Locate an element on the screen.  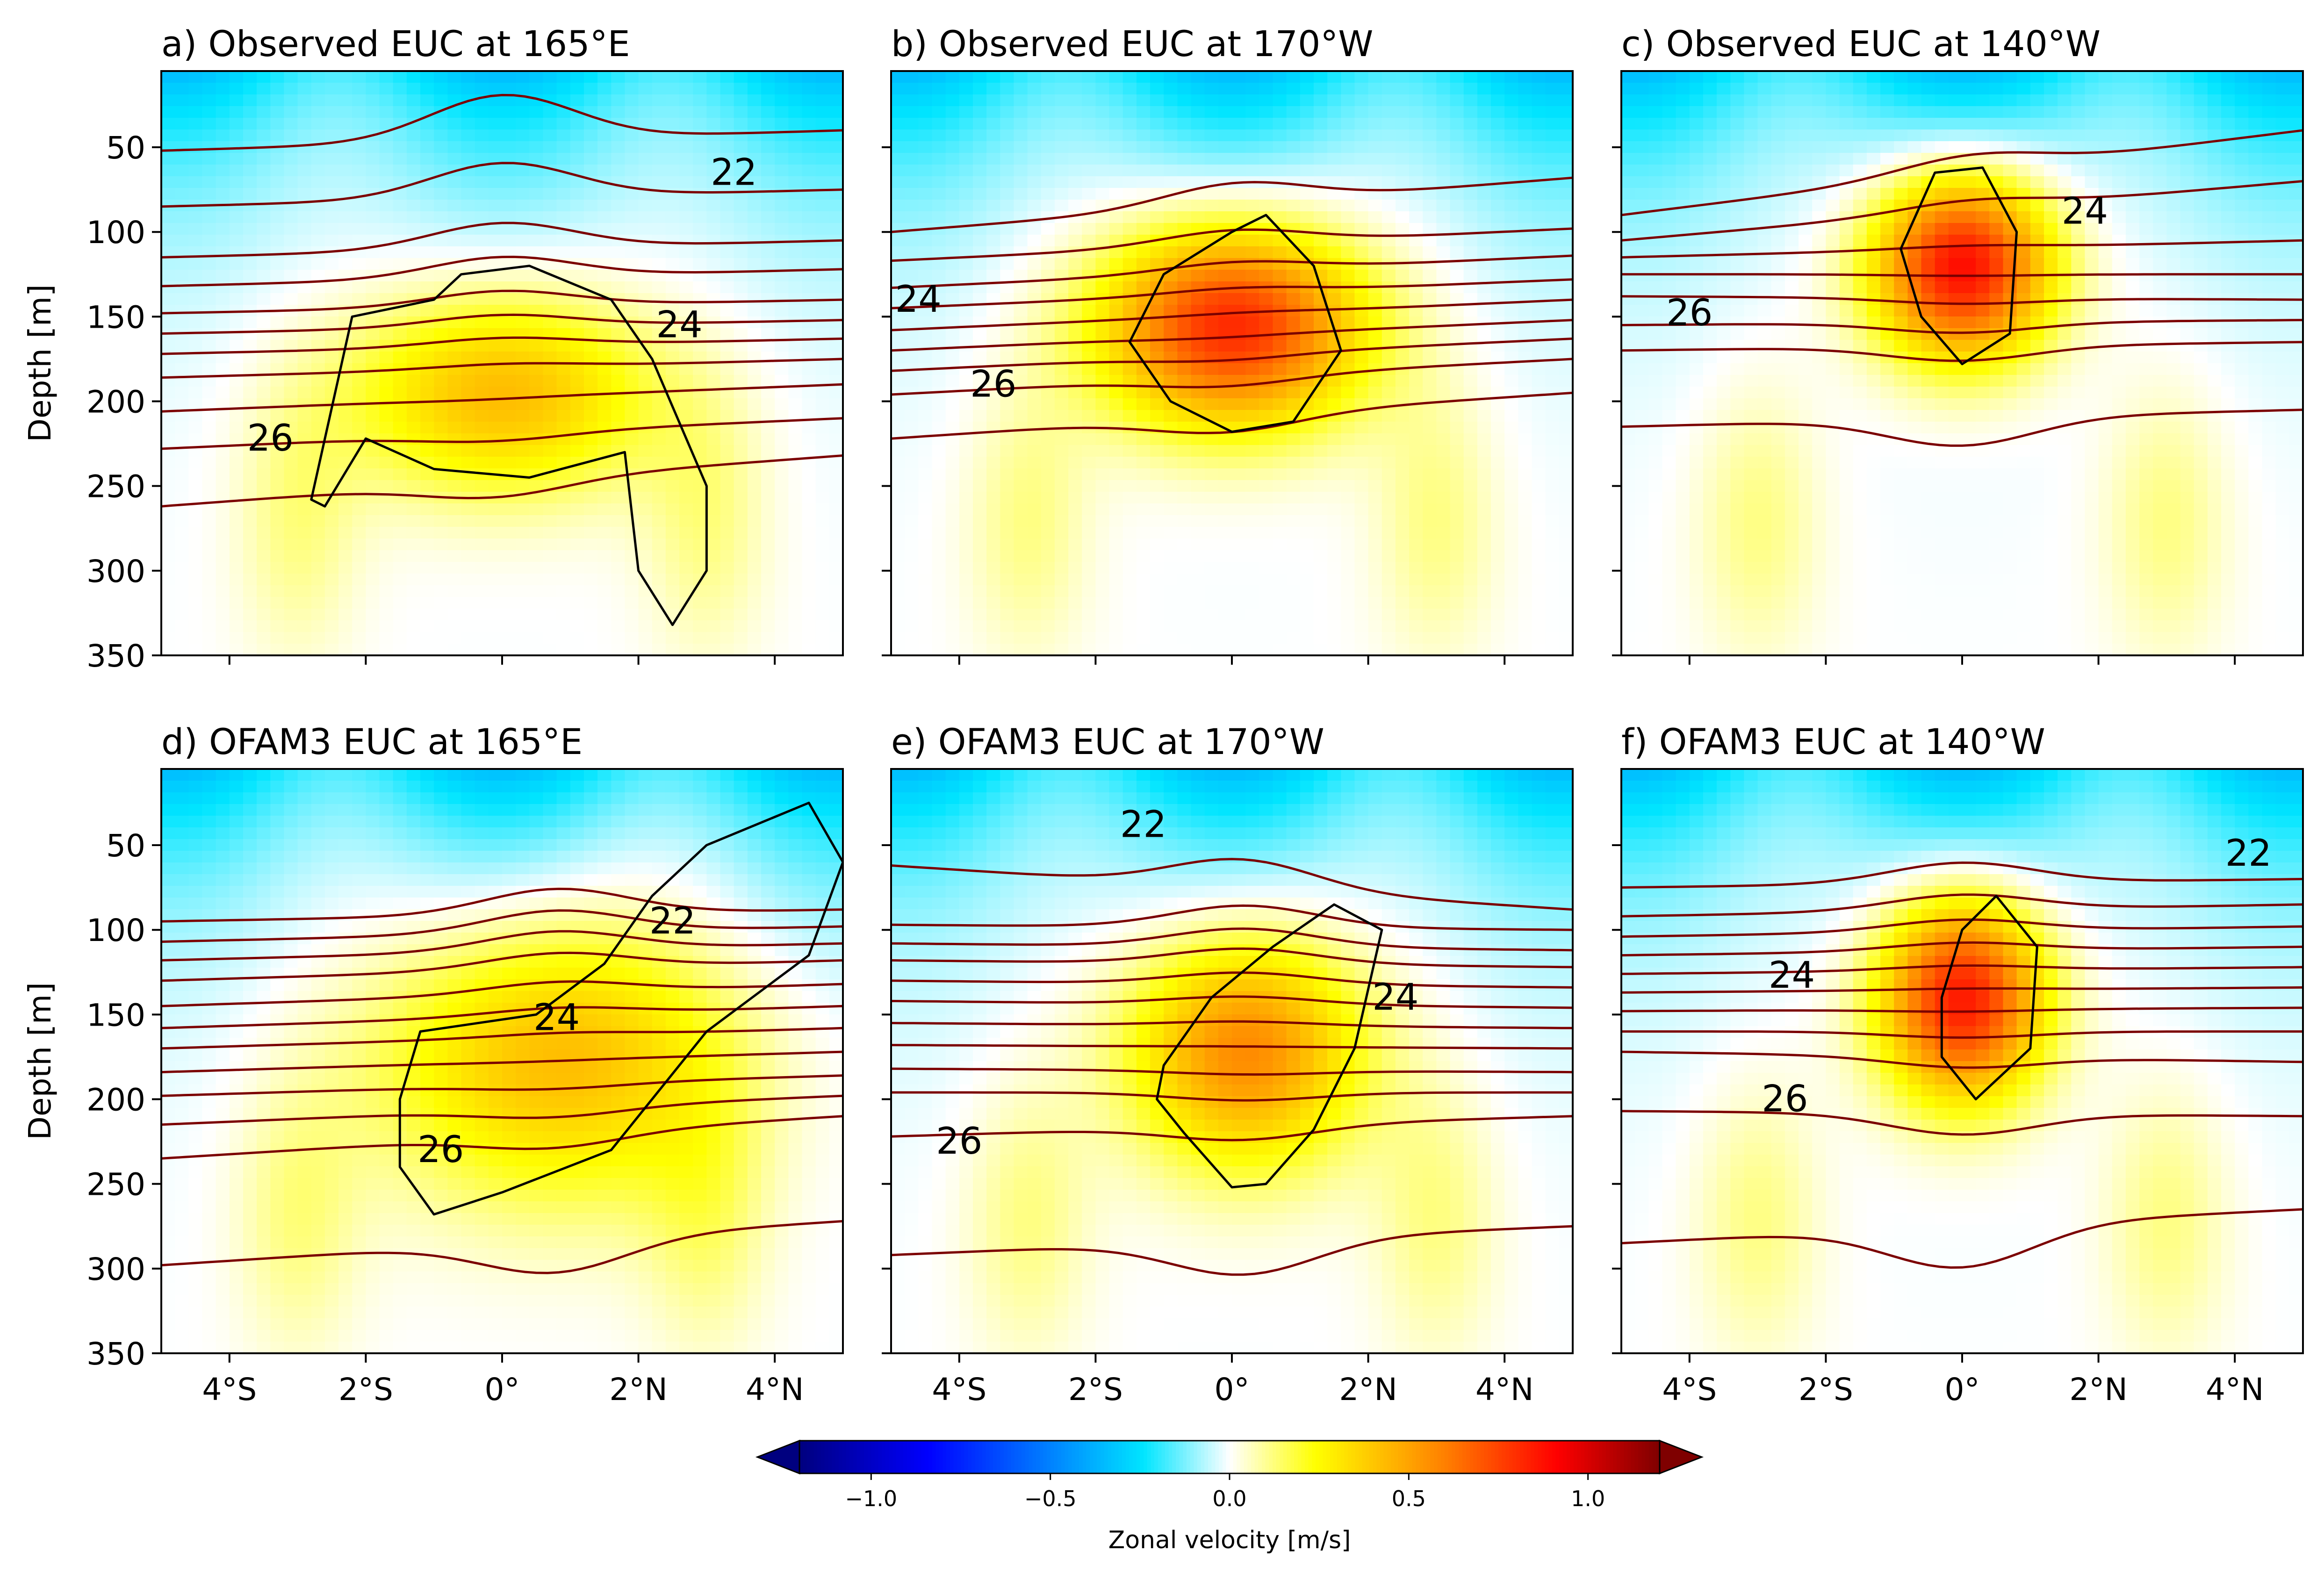
y-axis-label: Depth [m] is located at coordinates (40, 363).